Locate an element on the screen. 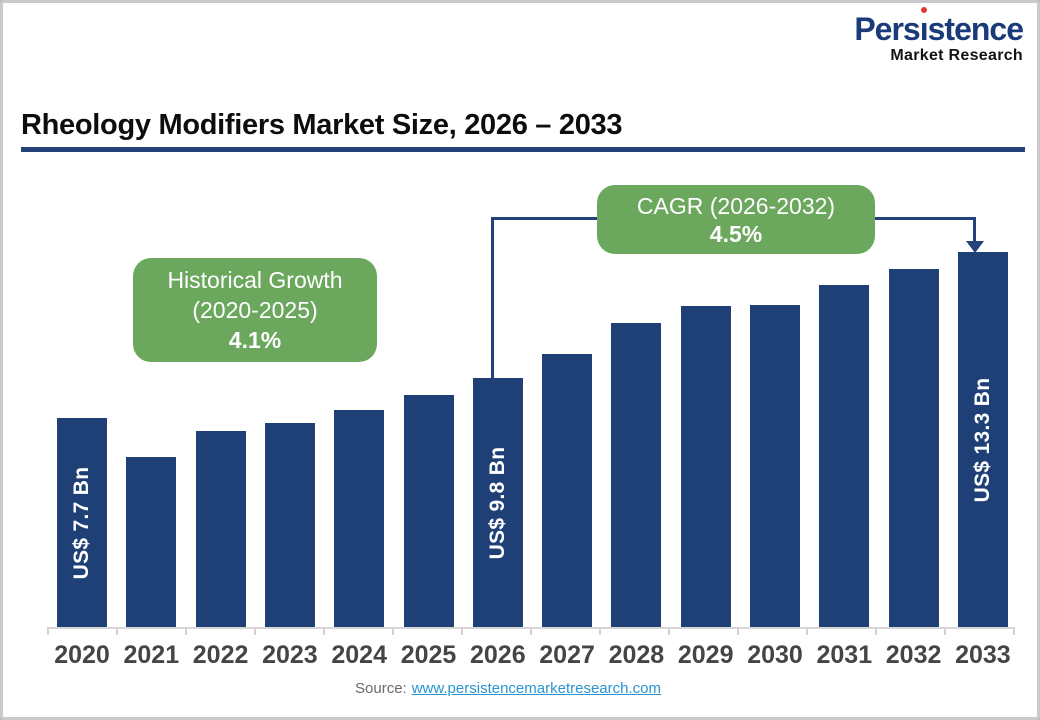  source-line: Source: www.persistencemarketresearch.com is located at coordinates (508, 688).